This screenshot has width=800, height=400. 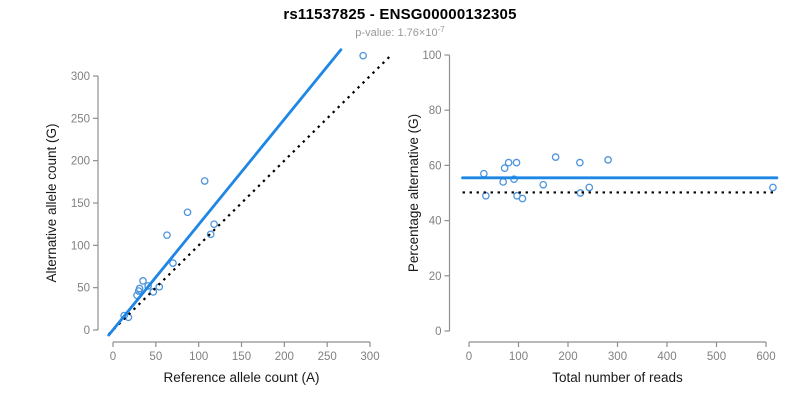 What do you see at coordinates (51, 202) in the screenshot?
I see `y-axis-title: Alternative allele count (G)` at bounding box center [51, 202].